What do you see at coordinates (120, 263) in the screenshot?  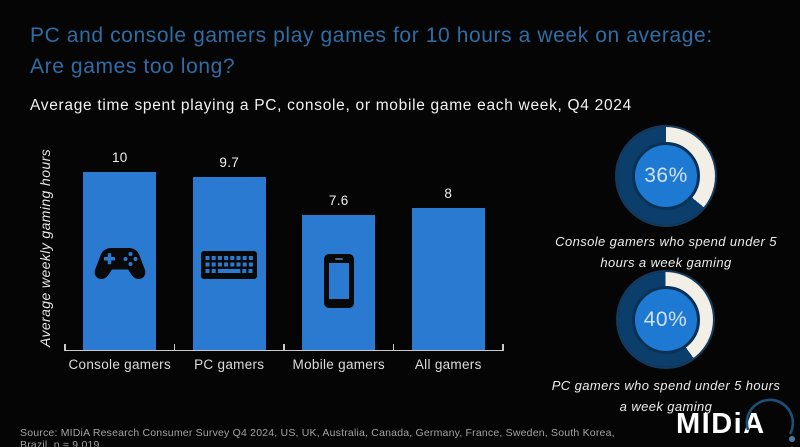 I see `gamepad-icon` at bounding box center [120, 263].